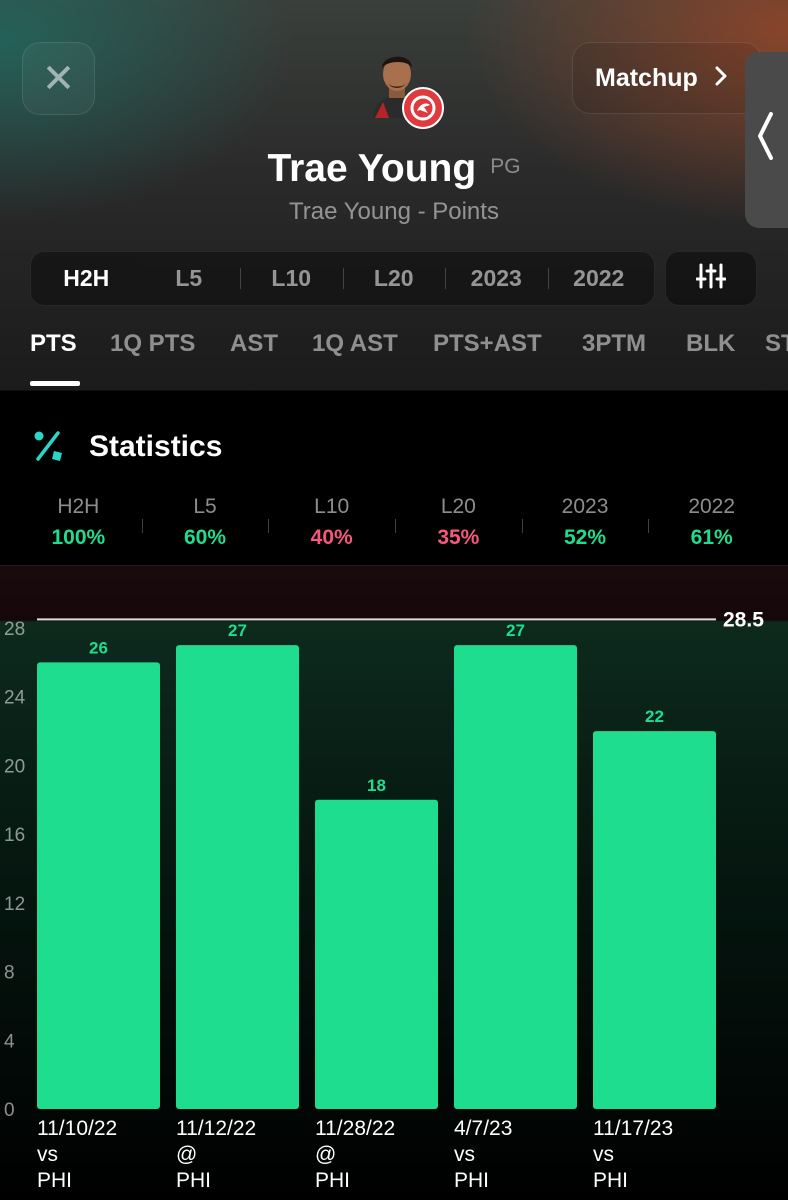 The width and height of the screenshot is (788, 1200). I want to click on x-tick-label: 4/7/23, so click(483, 1128).